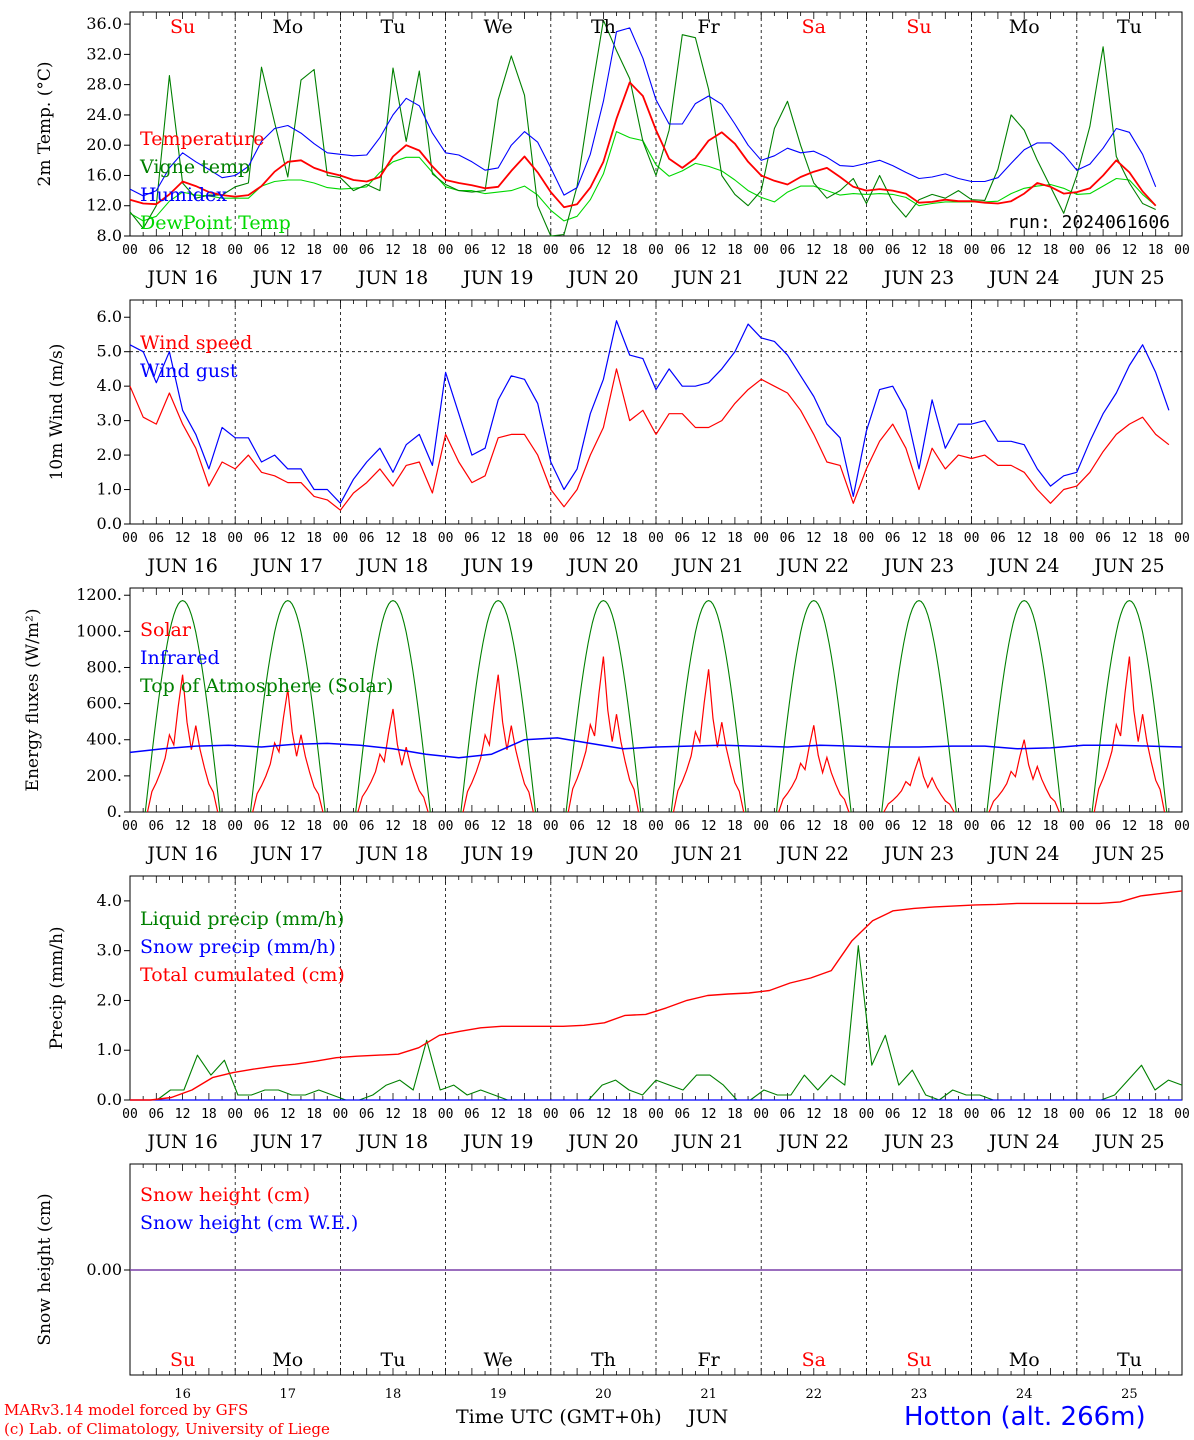 The image size is (1194, 1440). Describe the element at coordinates (813, 854) in the screenshot. I see `date-label: JUN 22` at that location.